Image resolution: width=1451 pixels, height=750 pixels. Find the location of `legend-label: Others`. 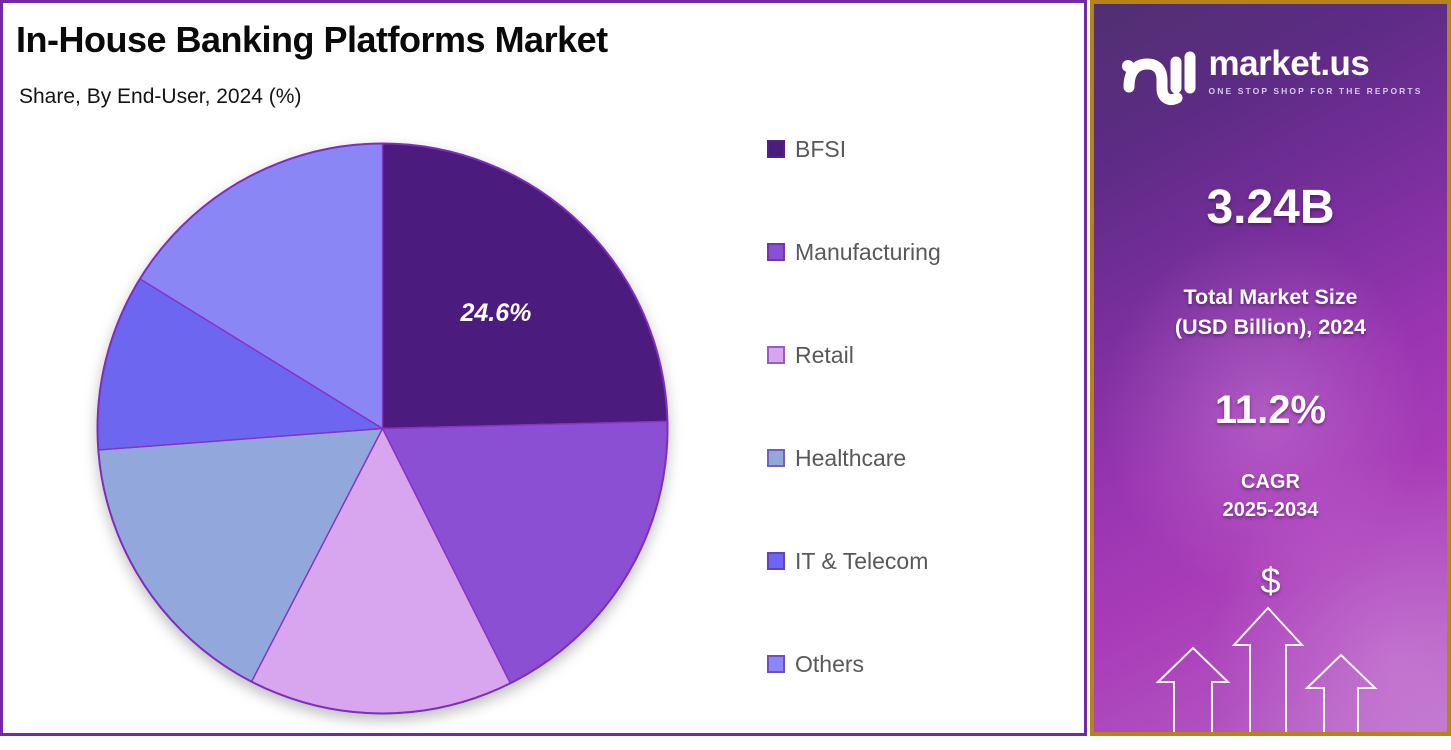

legend-label: Others is located at coordinates (830, 663).